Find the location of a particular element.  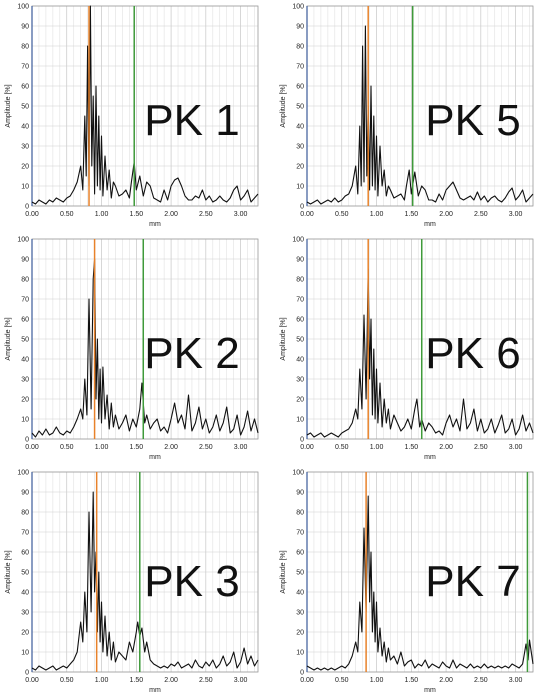

panel-label: PK 3 is located at coordinates (191, 581).